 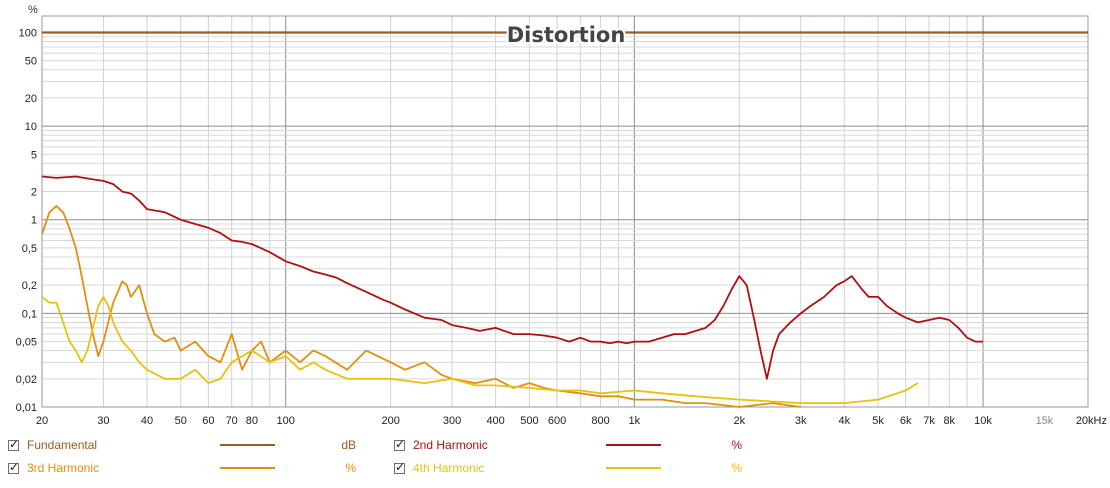 What do you see at coordinates (26, 380) in the screenshot?
I see `y-tick-label: 0,02` at bounding box center [26, 380].